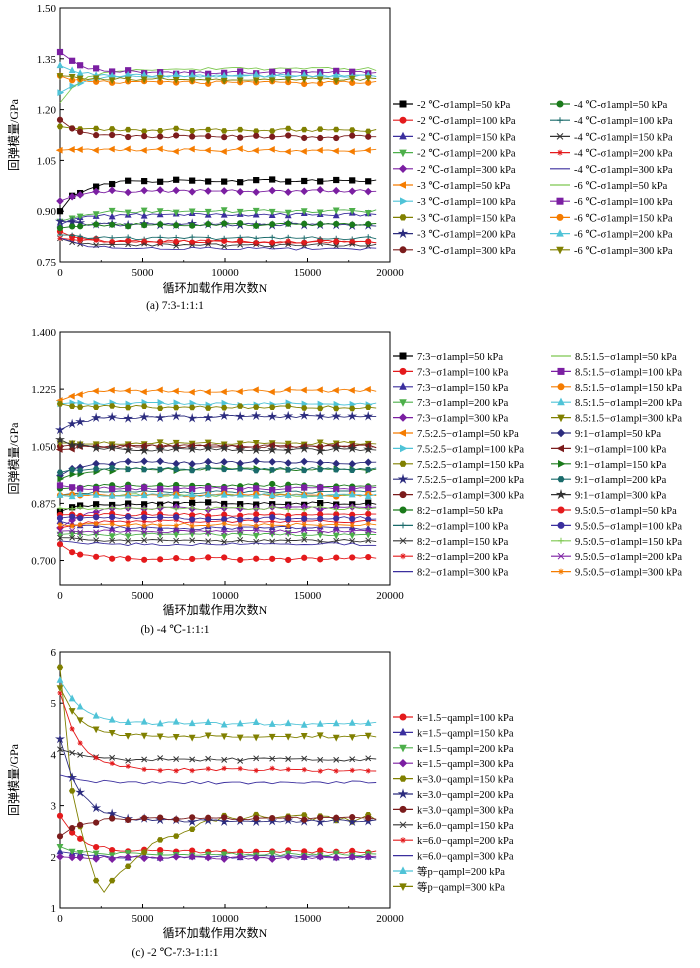  What do you see at coordinates (470, 496) in the screenshot?
I see `legend-label: 7.5:2.5−σ1ampl=300 kPa` at bounding box center [470, 496].